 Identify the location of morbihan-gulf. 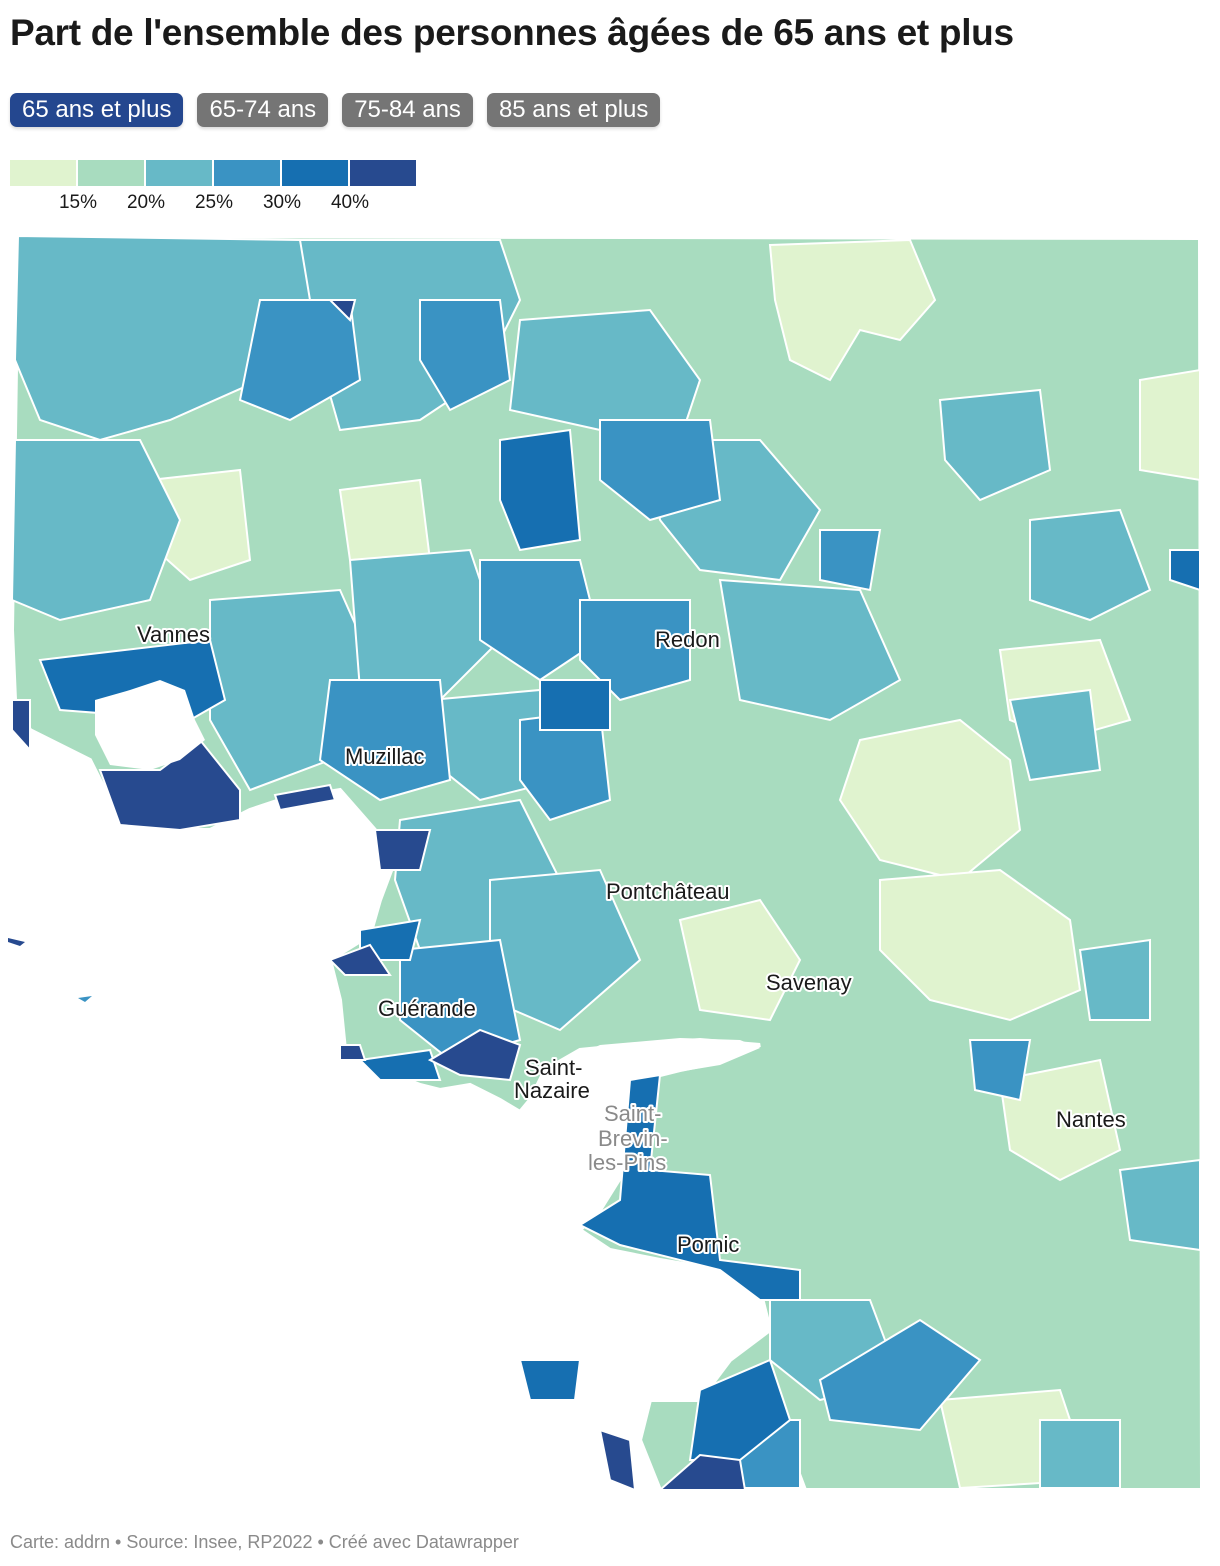
(150, 725).